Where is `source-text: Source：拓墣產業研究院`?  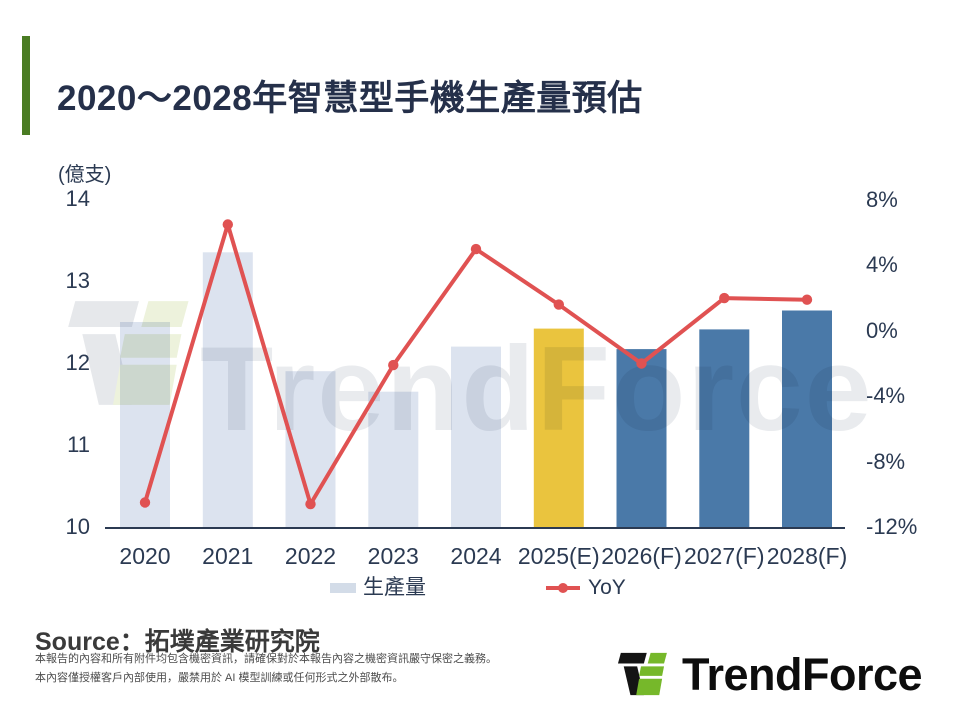
source-text: Source：拓墣產業研究院 is located at coordinates (177, 642).